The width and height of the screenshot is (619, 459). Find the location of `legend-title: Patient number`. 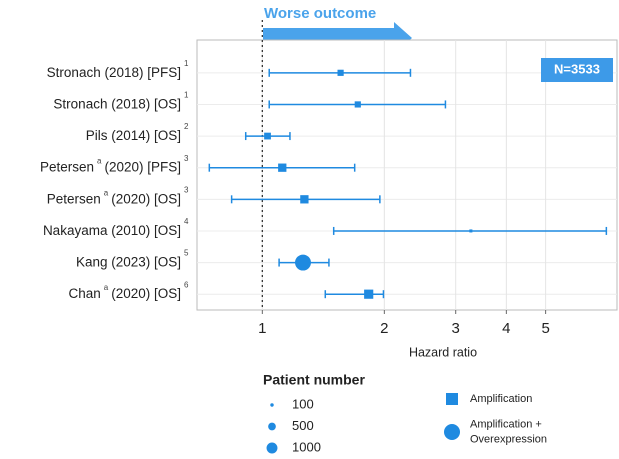

legend-title: Patient number is located at coordinates (314, 380).